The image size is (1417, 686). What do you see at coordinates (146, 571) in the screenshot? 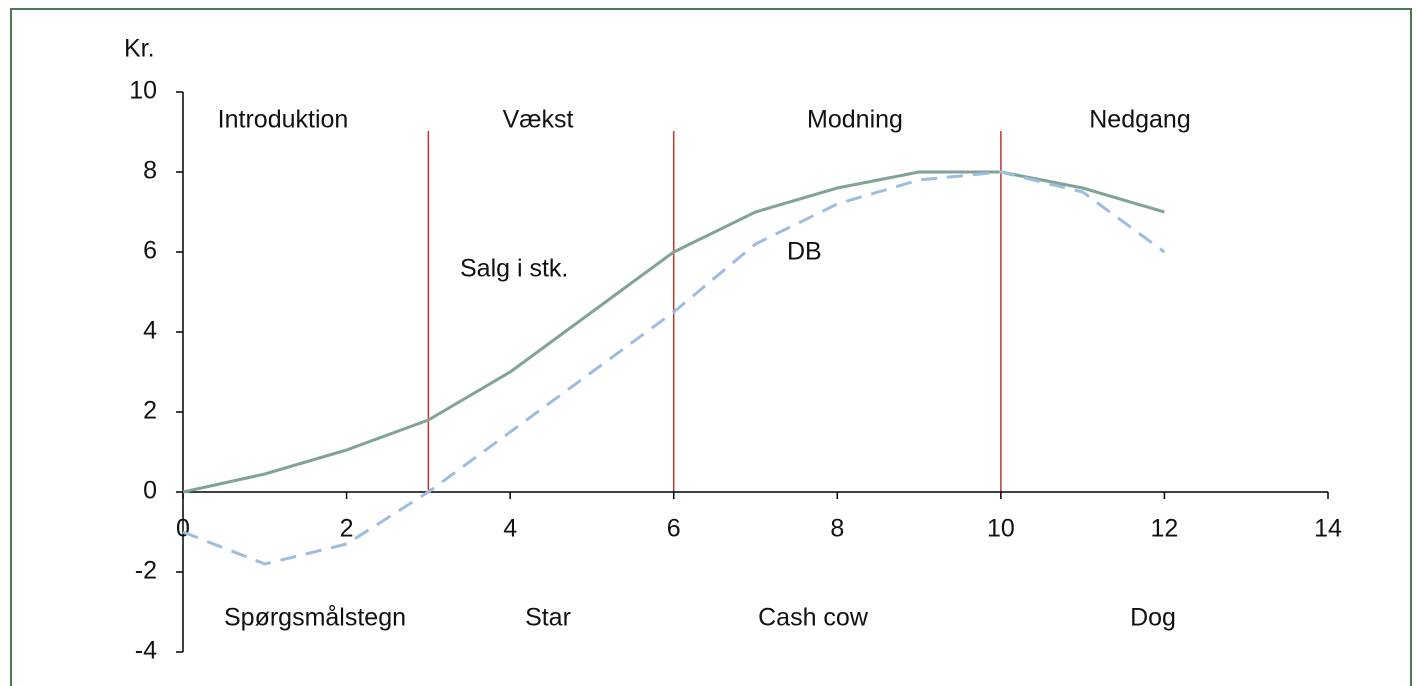
I see `y-tick-label: -2` at bounding box center [146, 571].